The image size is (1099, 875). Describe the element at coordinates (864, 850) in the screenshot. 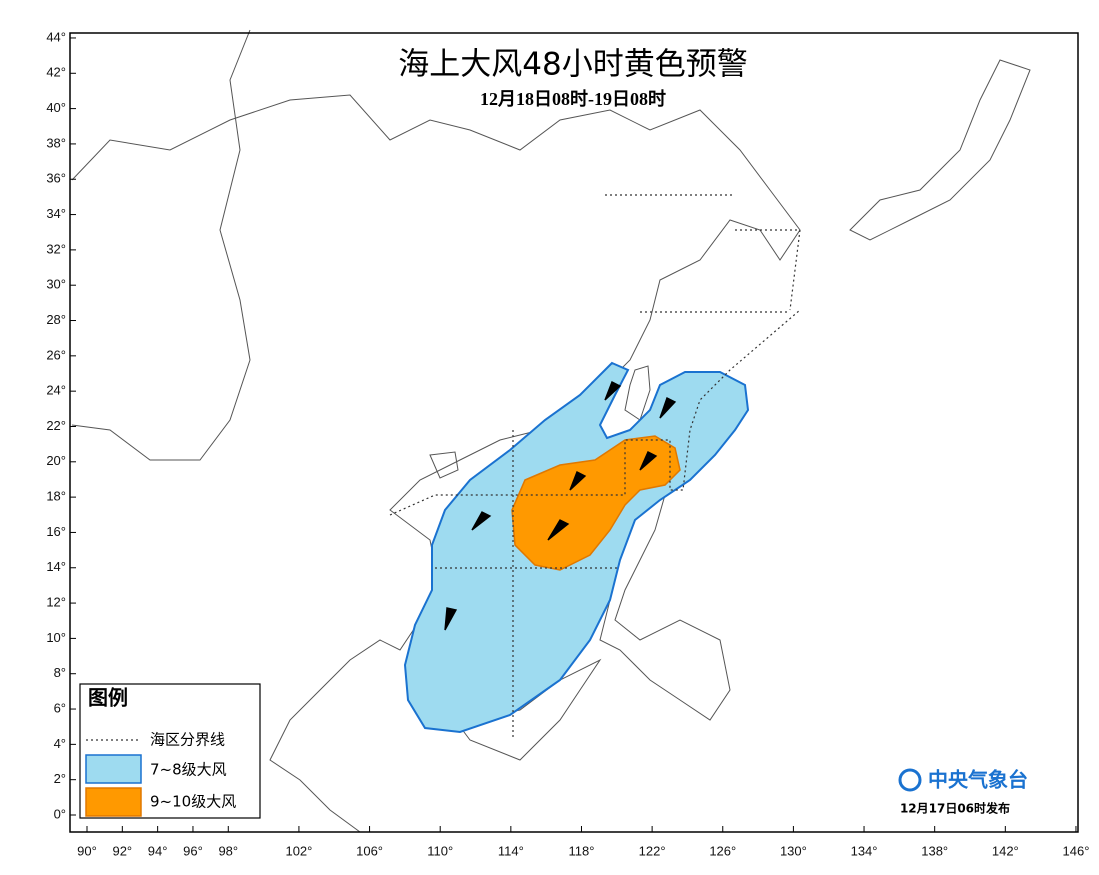

I see `lon-tick-label: 134°` at that location.